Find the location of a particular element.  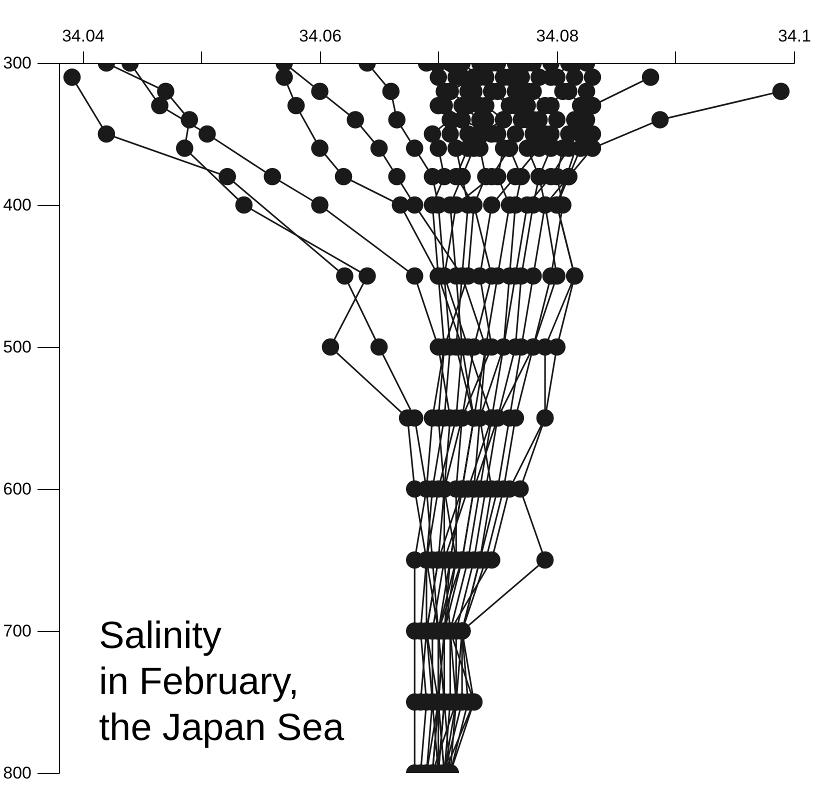

x-tick-label: 34.04 is located at coordinates (83, 36).